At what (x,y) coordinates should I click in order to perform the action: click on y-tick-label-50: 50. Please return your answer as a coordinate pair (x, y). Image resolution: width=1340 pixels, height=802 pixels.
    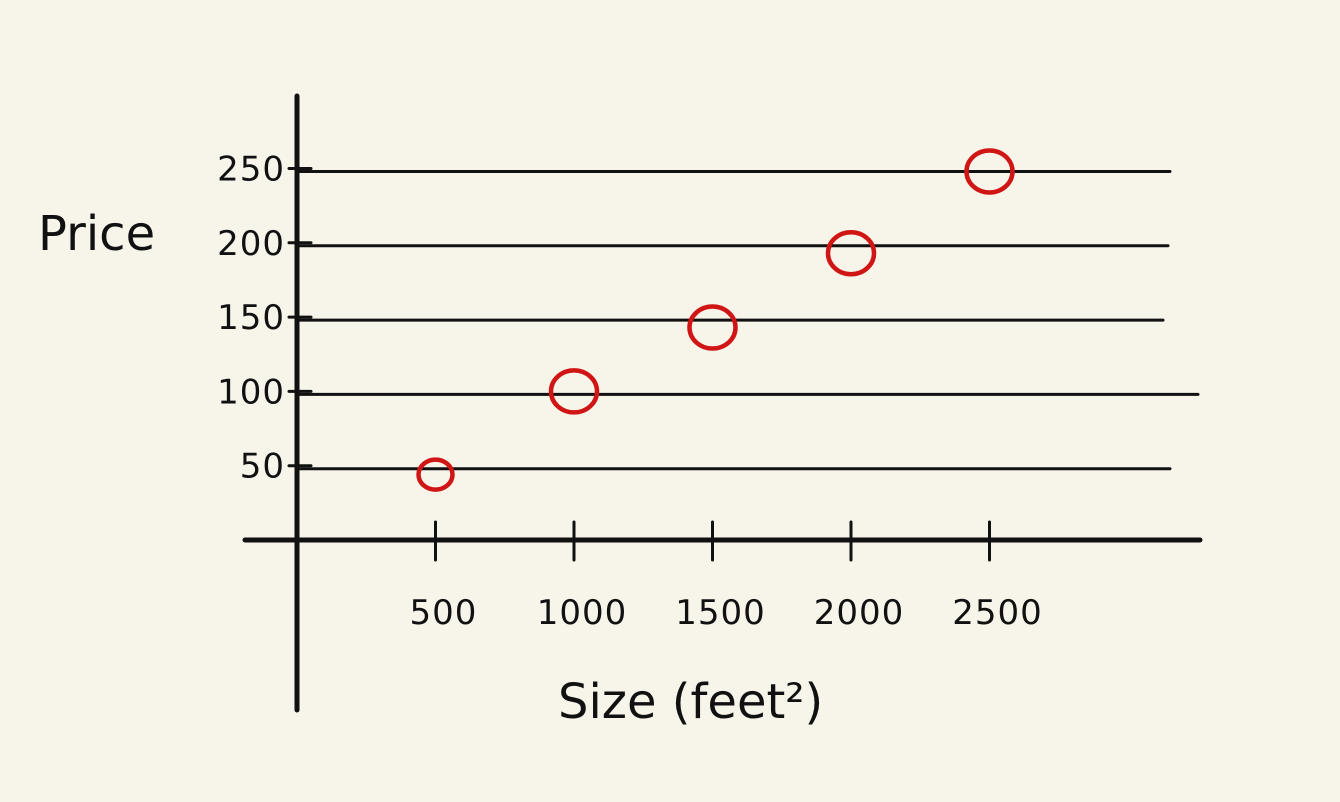
    Looking at the image, I should click on (262, 467).